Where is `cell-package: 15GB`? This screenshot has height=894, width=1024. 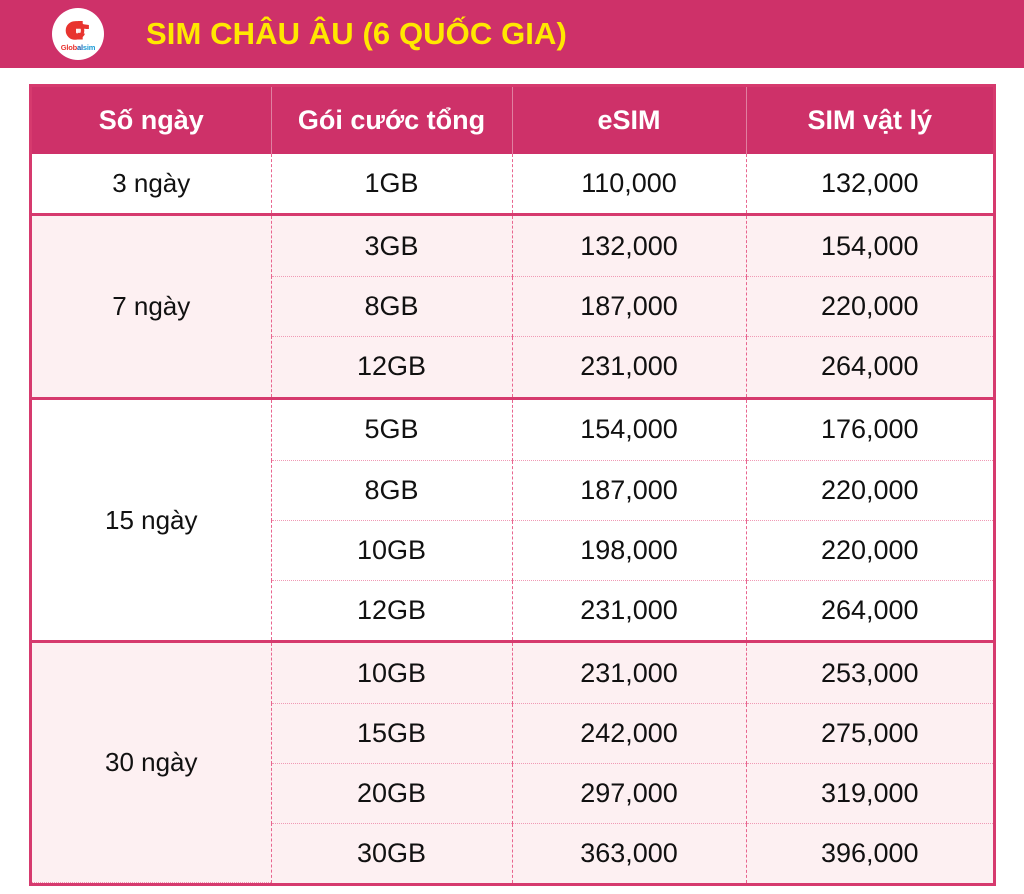 cell-package: 15GB is located at coordinates (392, 734).